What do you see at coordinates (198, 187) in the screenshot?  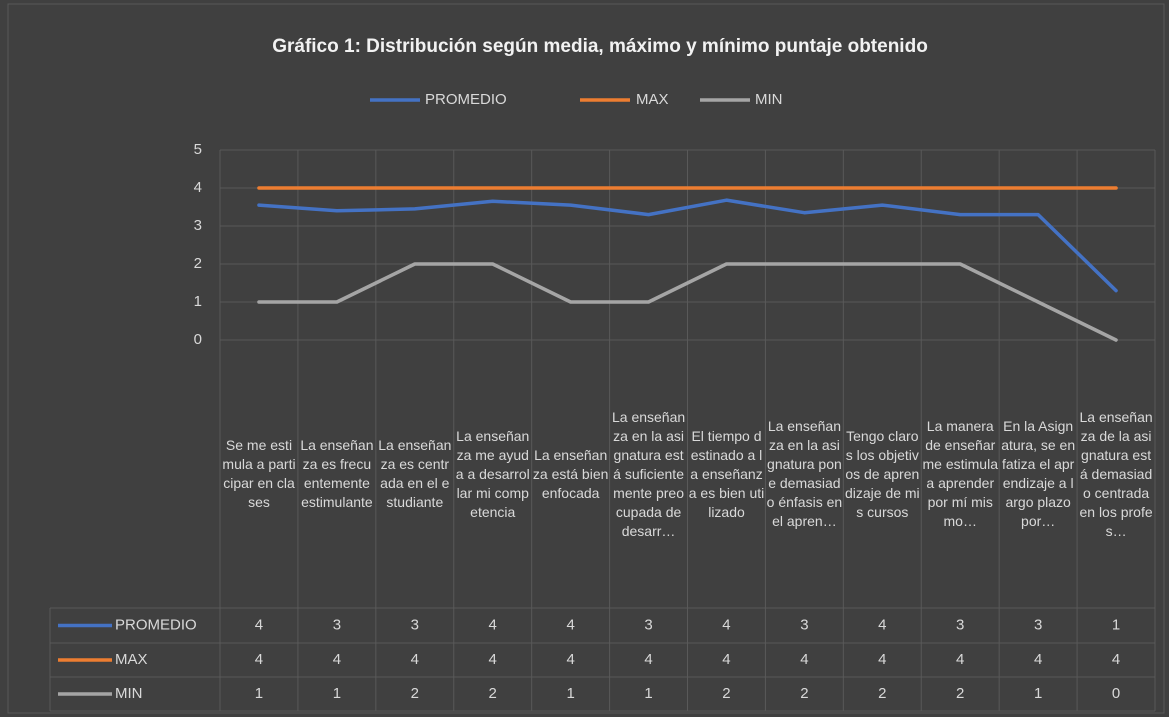 I see `y-tick-label: 4` at bounding box center [198, 187].